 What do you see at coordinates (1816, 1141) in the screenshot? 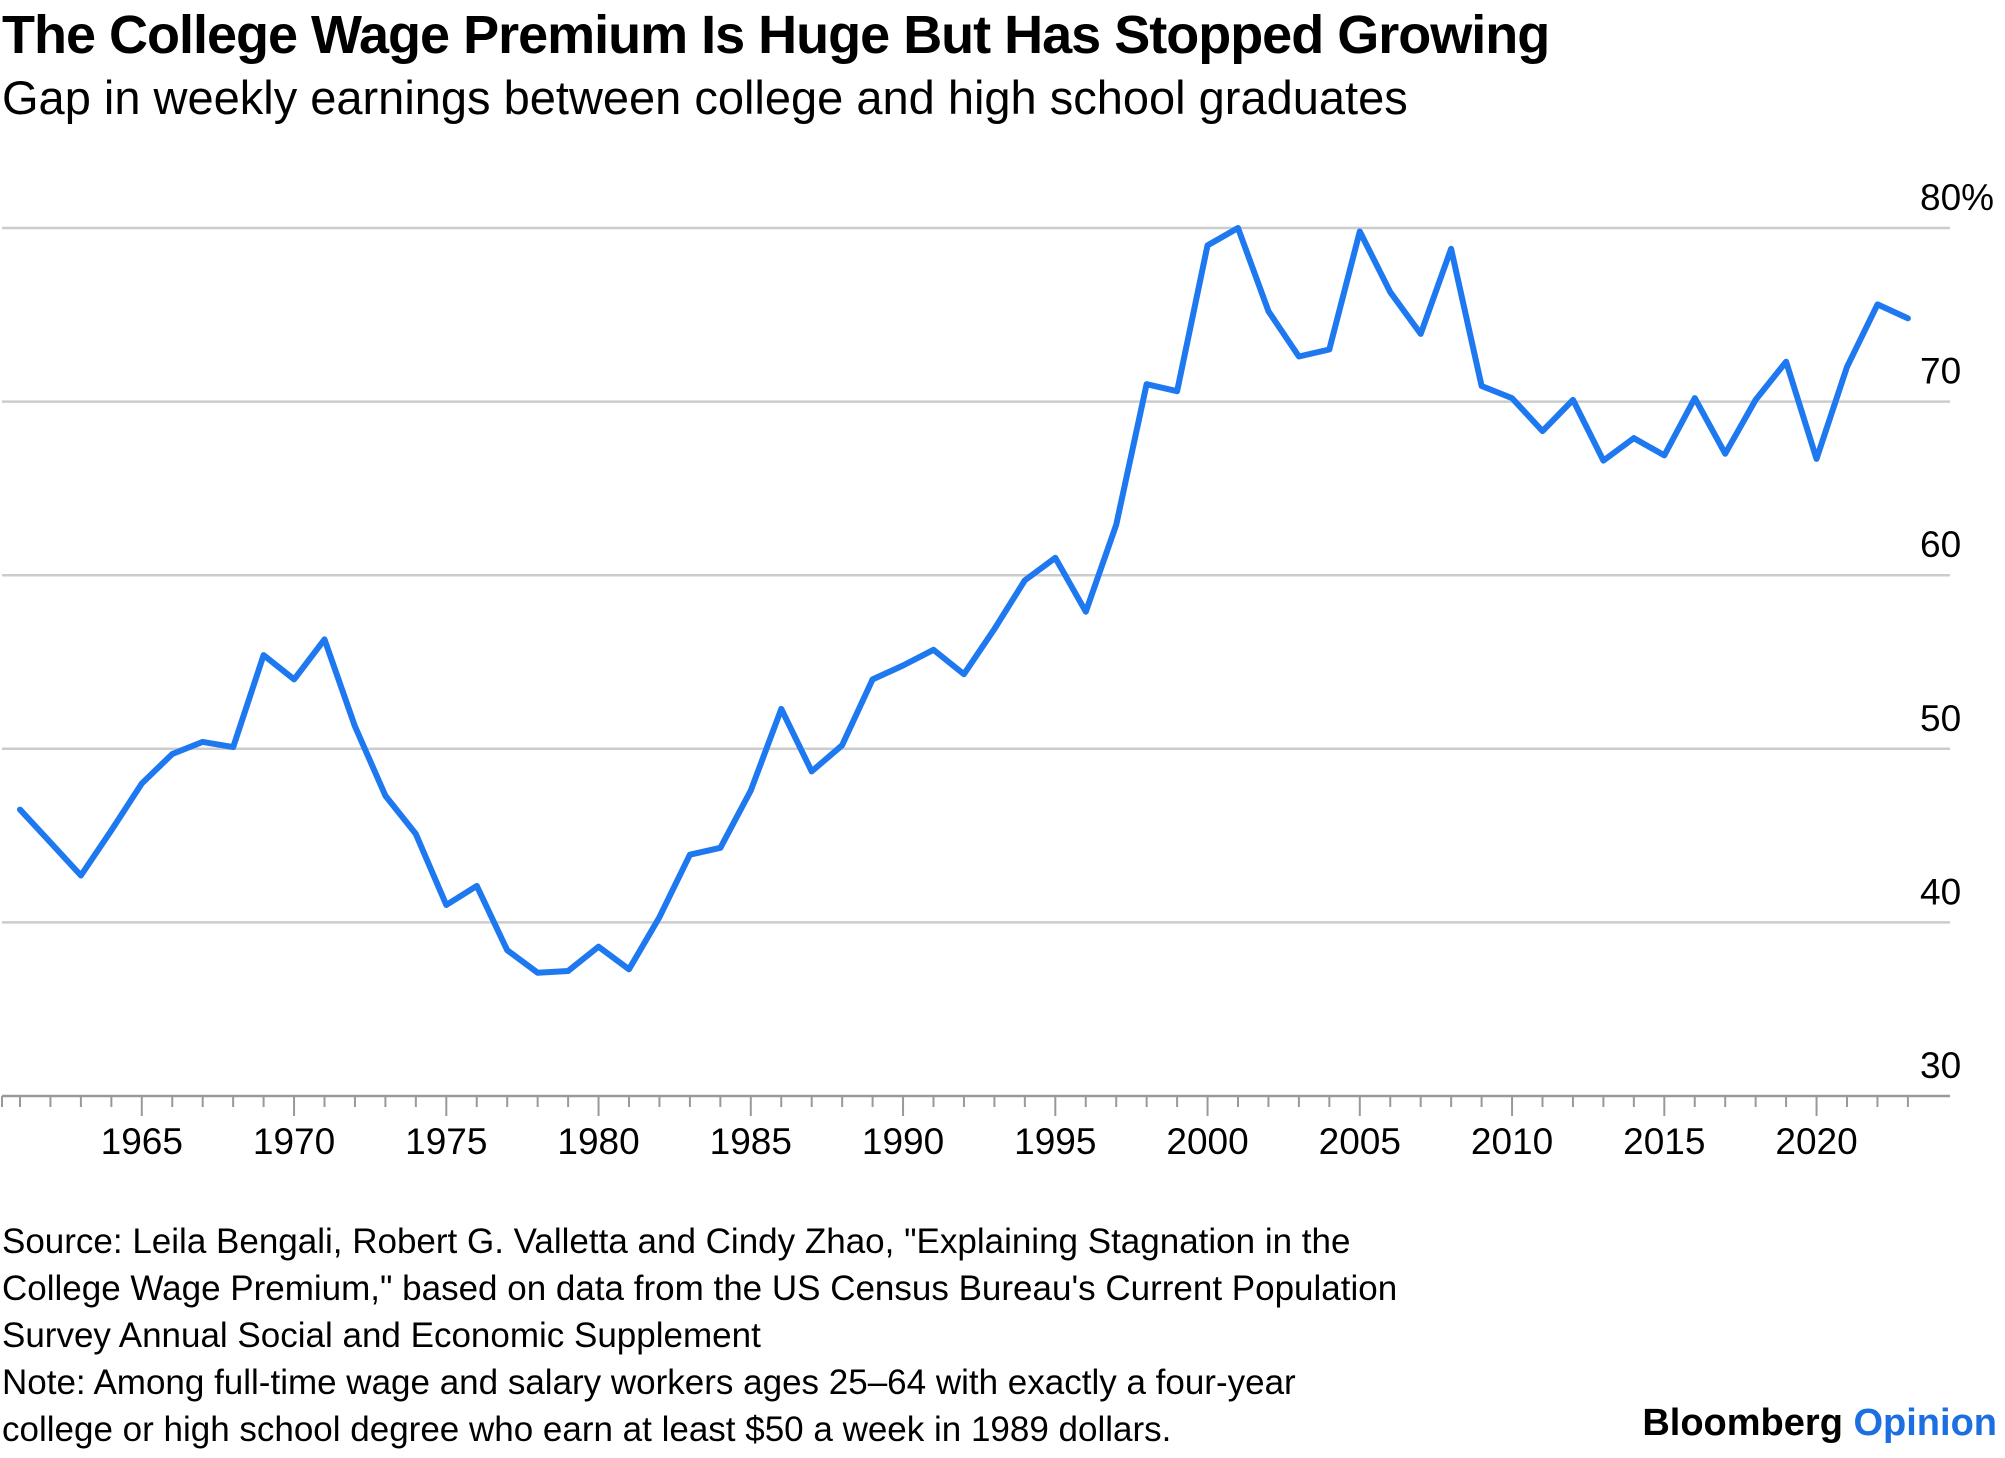
I see `x-tick-label: 2020` at bounding box center [1816, 1141].